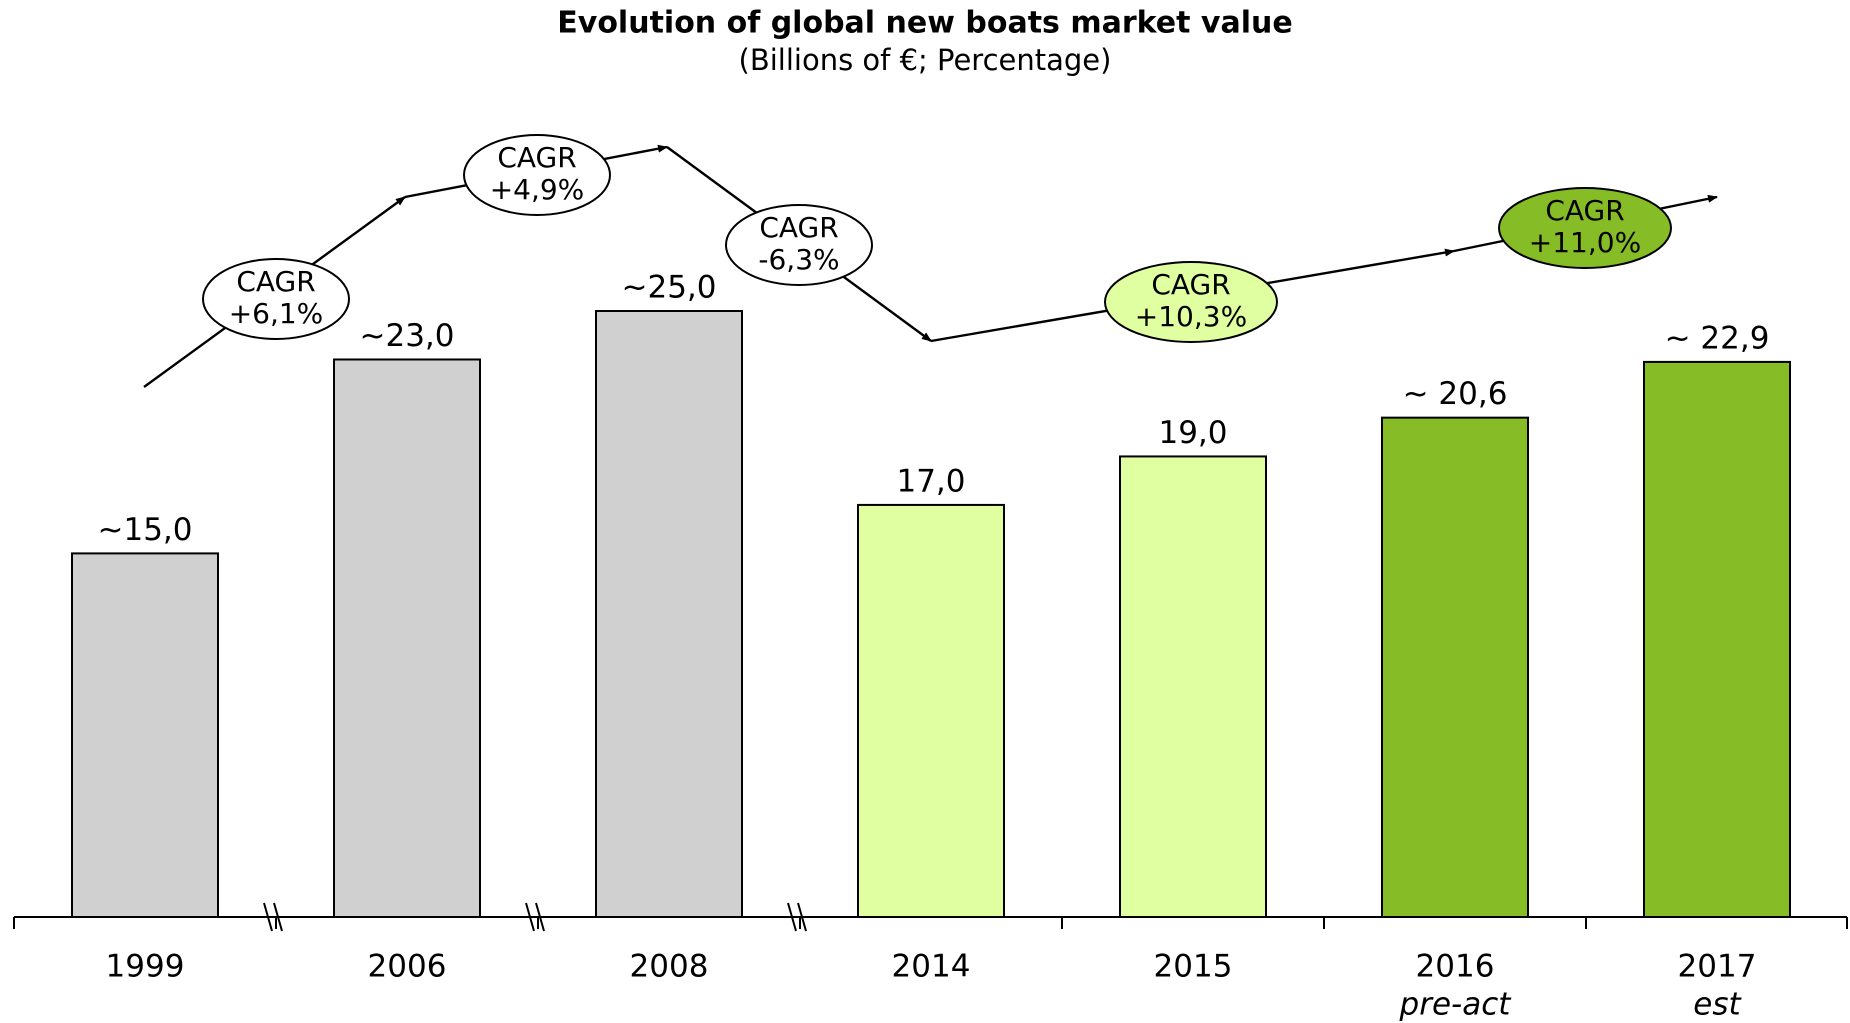  Describe the element at coordinates (798, 259) in the screenshot. I see `cagr-label: -6,3%` at that location.